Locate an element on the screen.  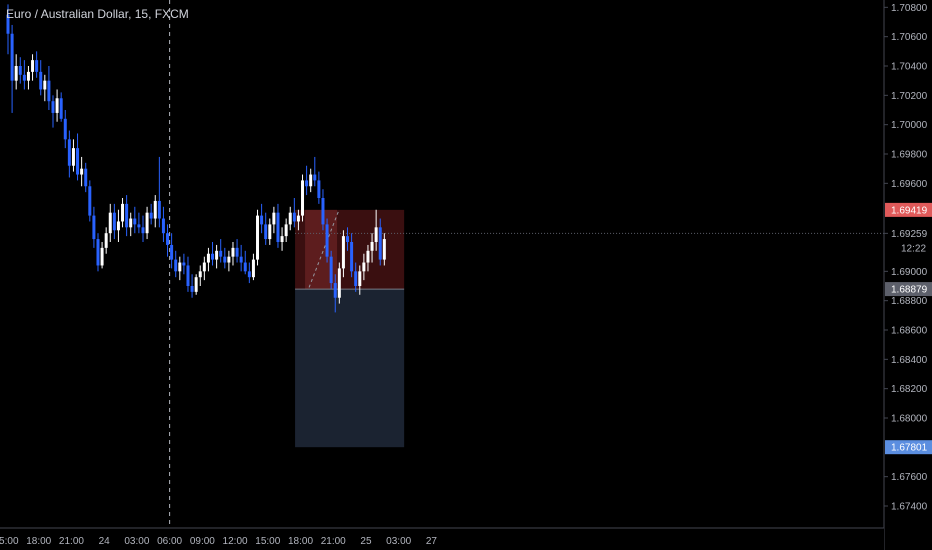
price-tick-label: 1.68000 is located at coordinates (909, 419).